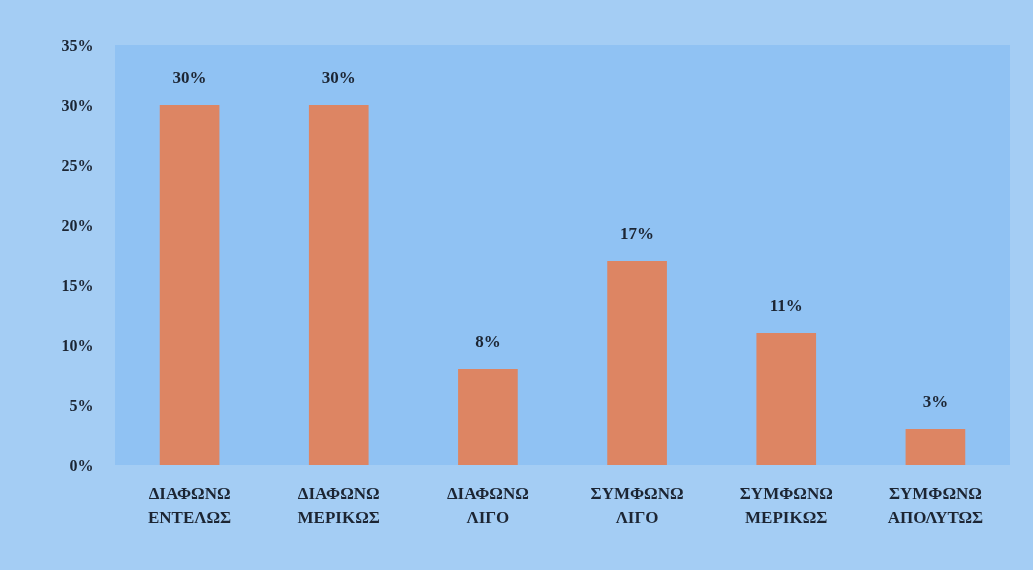 The width and height of the screenshot is (1033, 570). What do you see at coordinates (77, 225) in the screenshot?
I see `y-tick-label: 20%` at bounding box center [77, 225].